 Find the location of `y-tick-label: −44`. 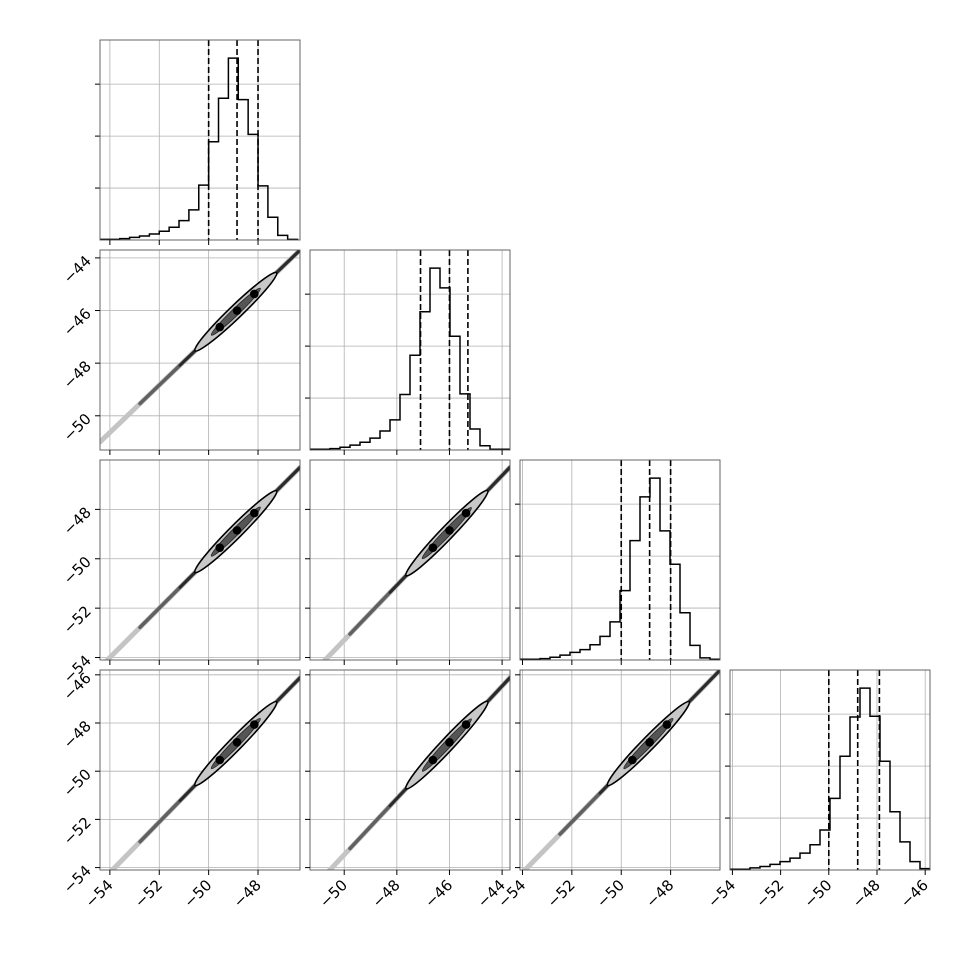

y-tick-label: −44 is located at coordinates (77, 269).